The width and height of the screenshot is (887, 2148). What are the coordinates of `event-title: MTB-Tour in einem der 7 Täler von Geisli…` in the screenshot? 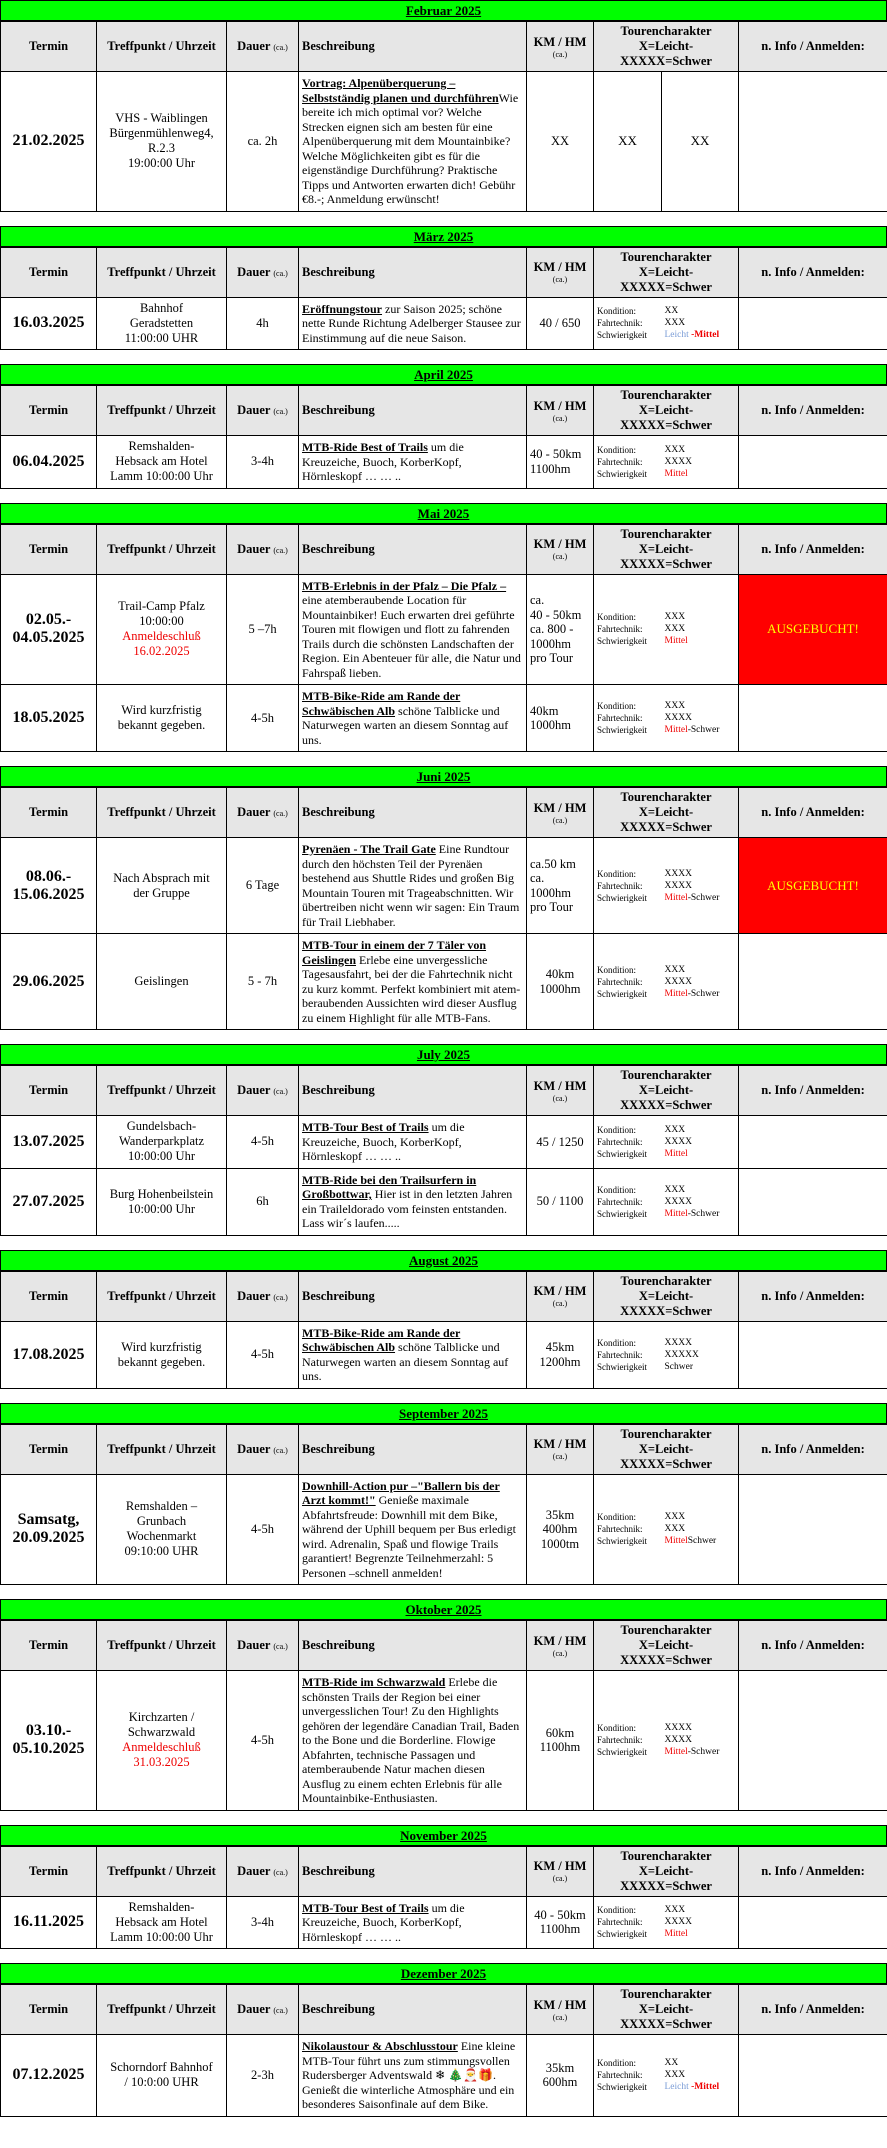 It's located at (394, 952).